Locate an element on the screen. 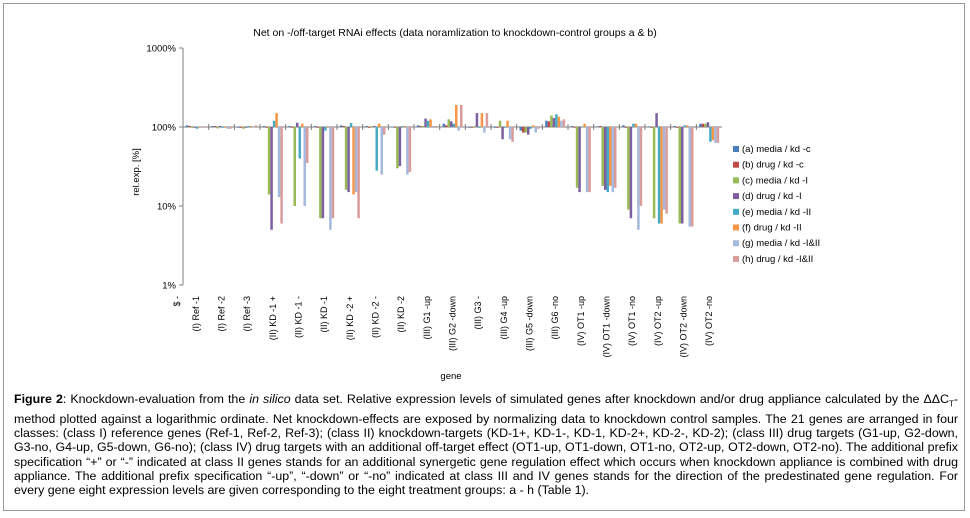  x-tick-label: (I) Ref -2 is located at coordinates (222, 314).